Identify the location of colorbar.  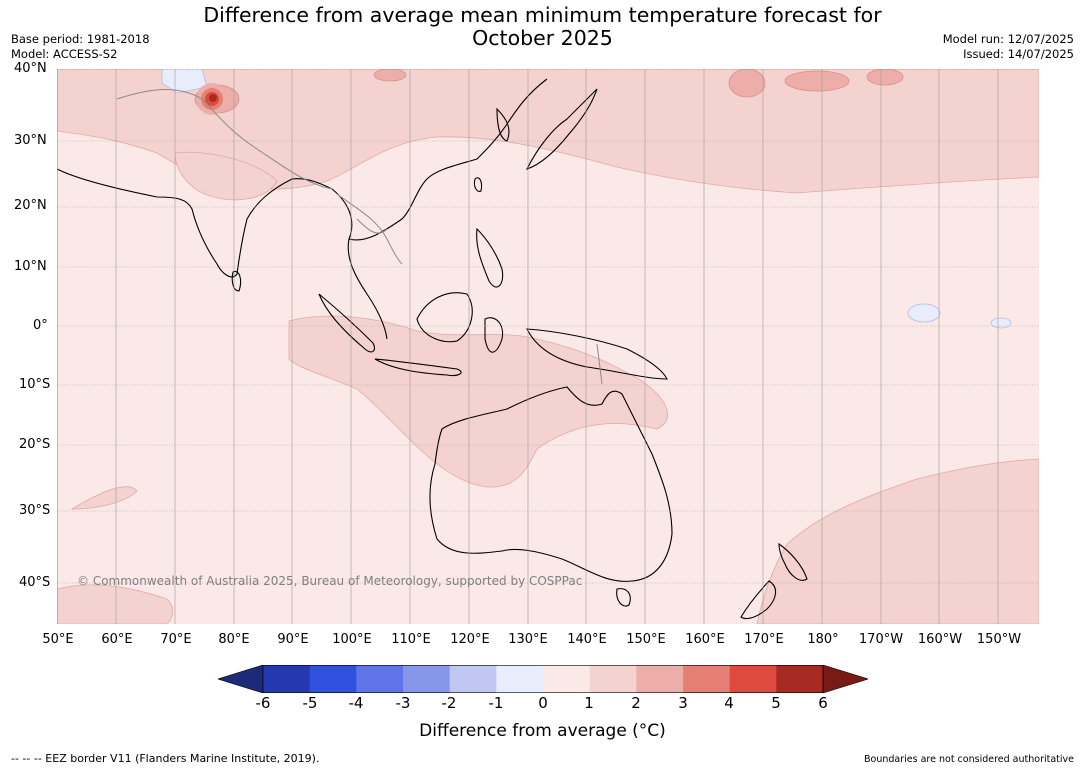
(543, 679).